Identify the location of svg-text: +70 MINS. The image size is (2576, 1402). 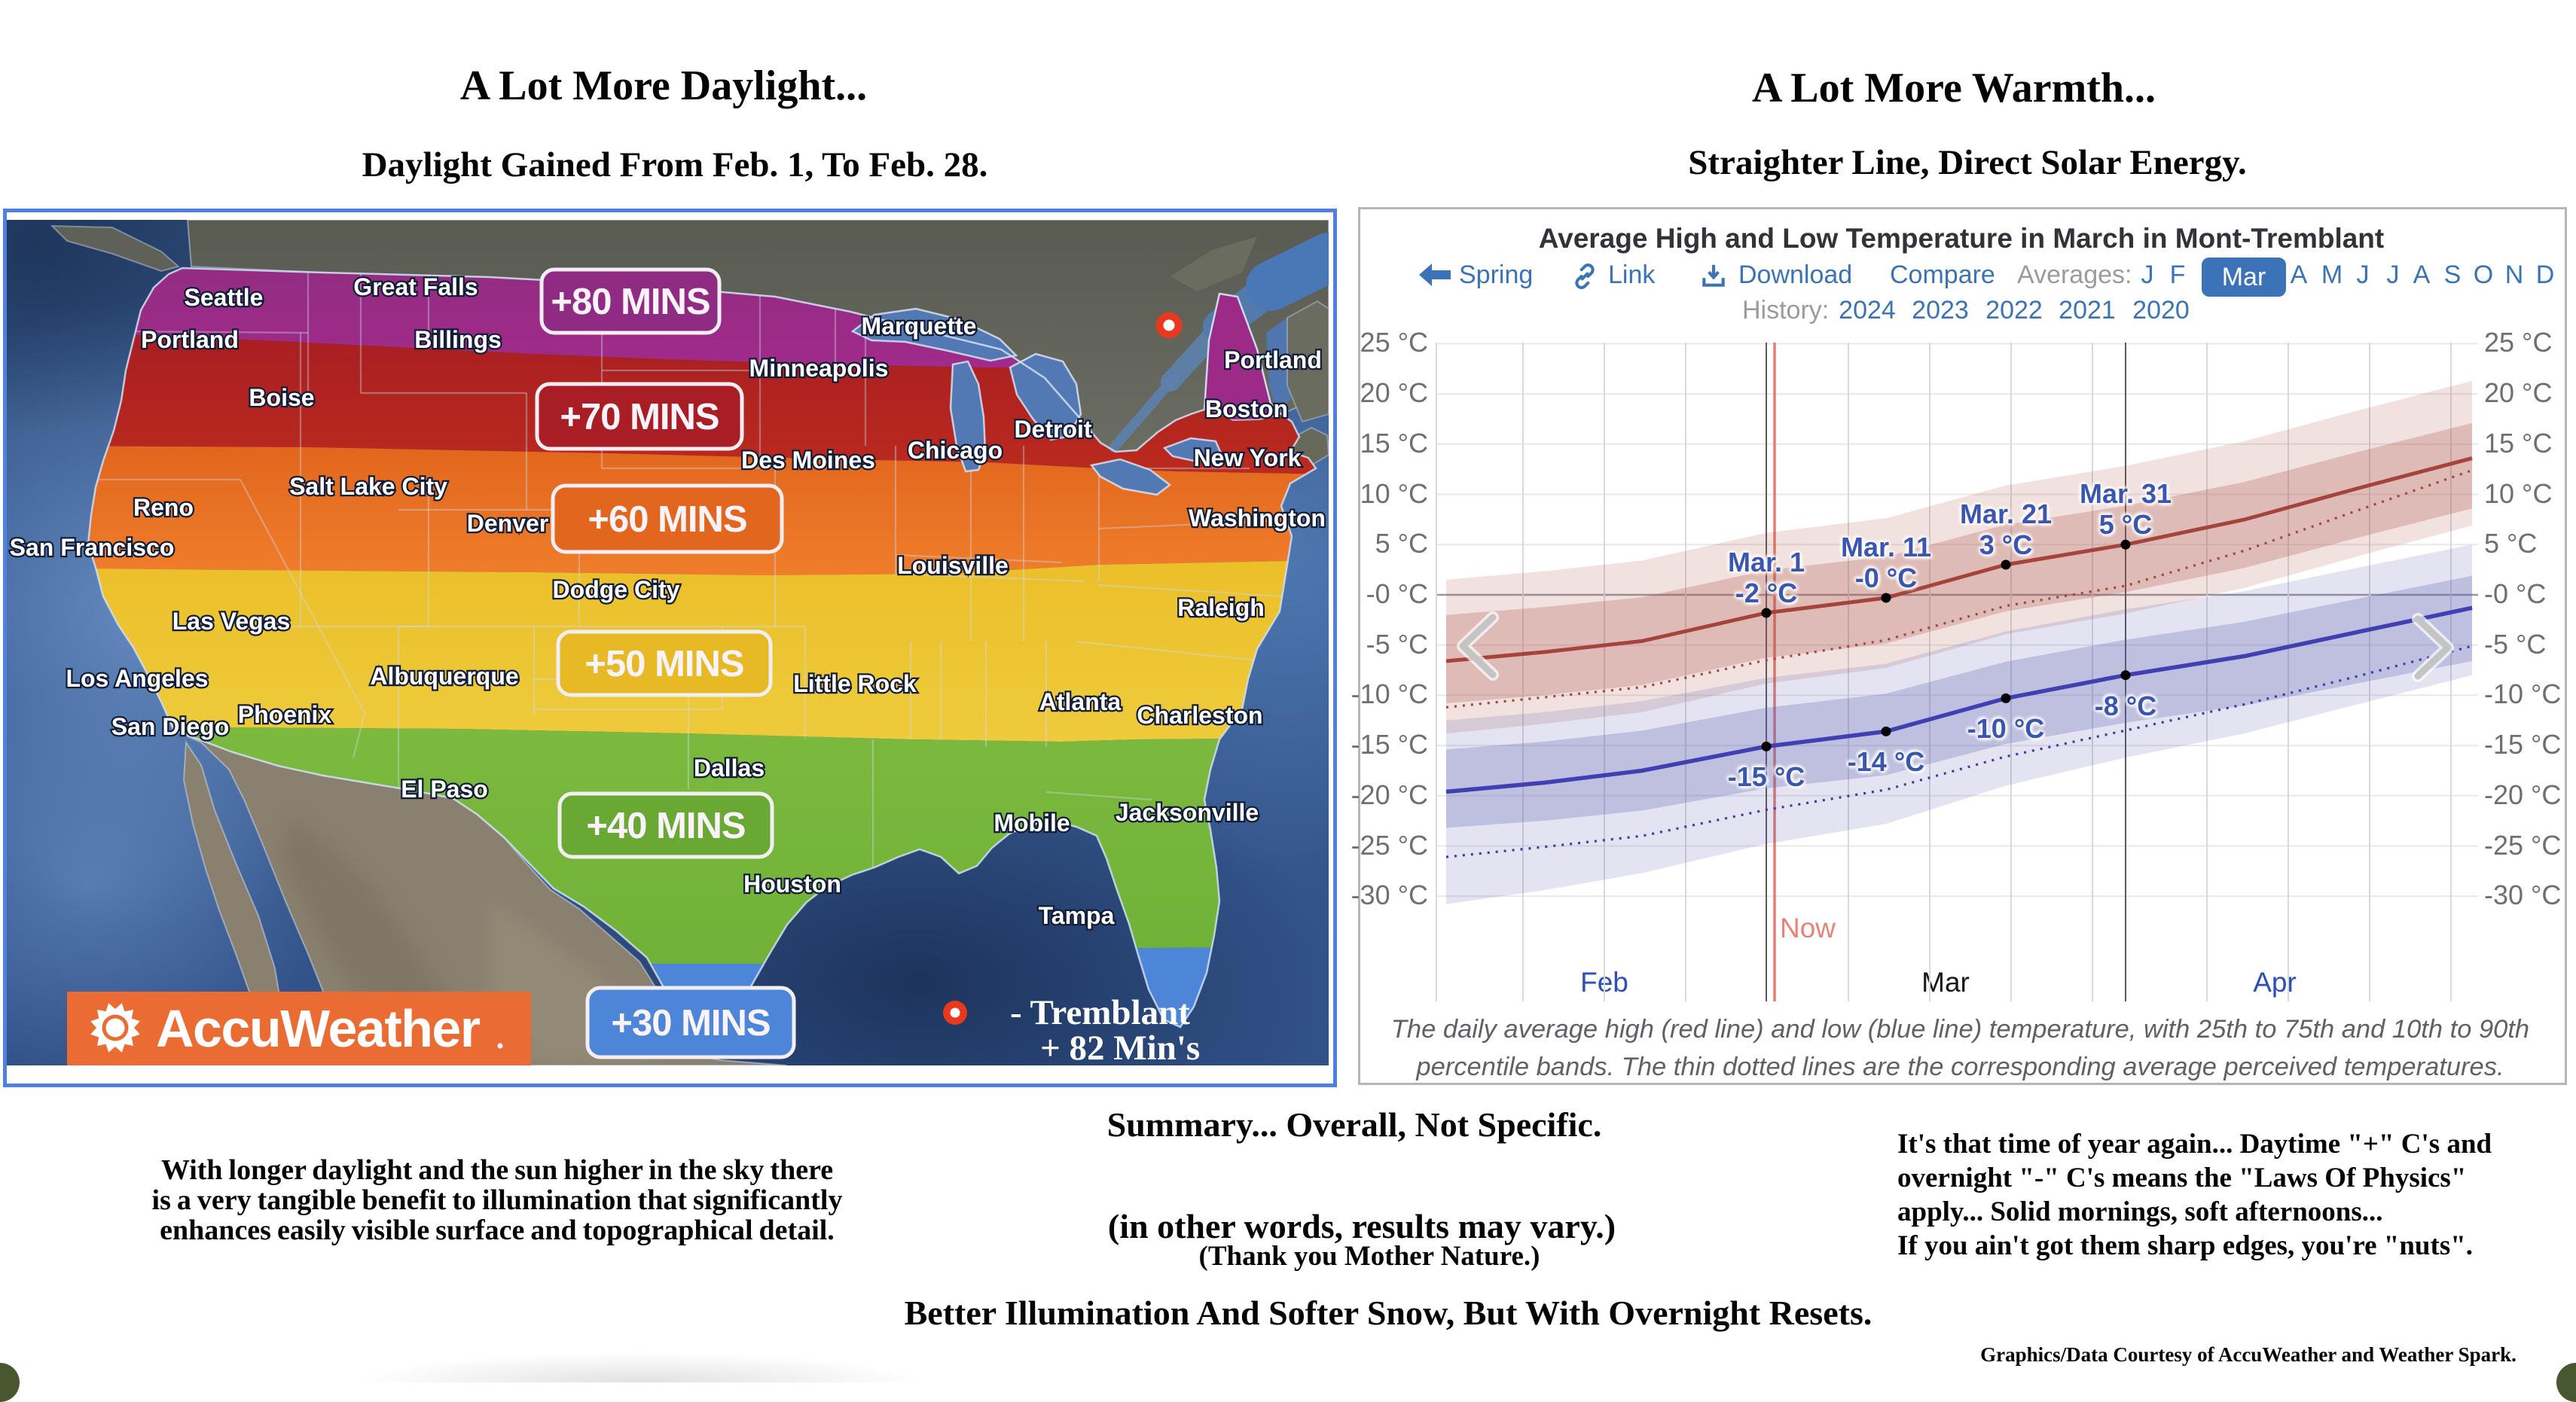
(640, 417).